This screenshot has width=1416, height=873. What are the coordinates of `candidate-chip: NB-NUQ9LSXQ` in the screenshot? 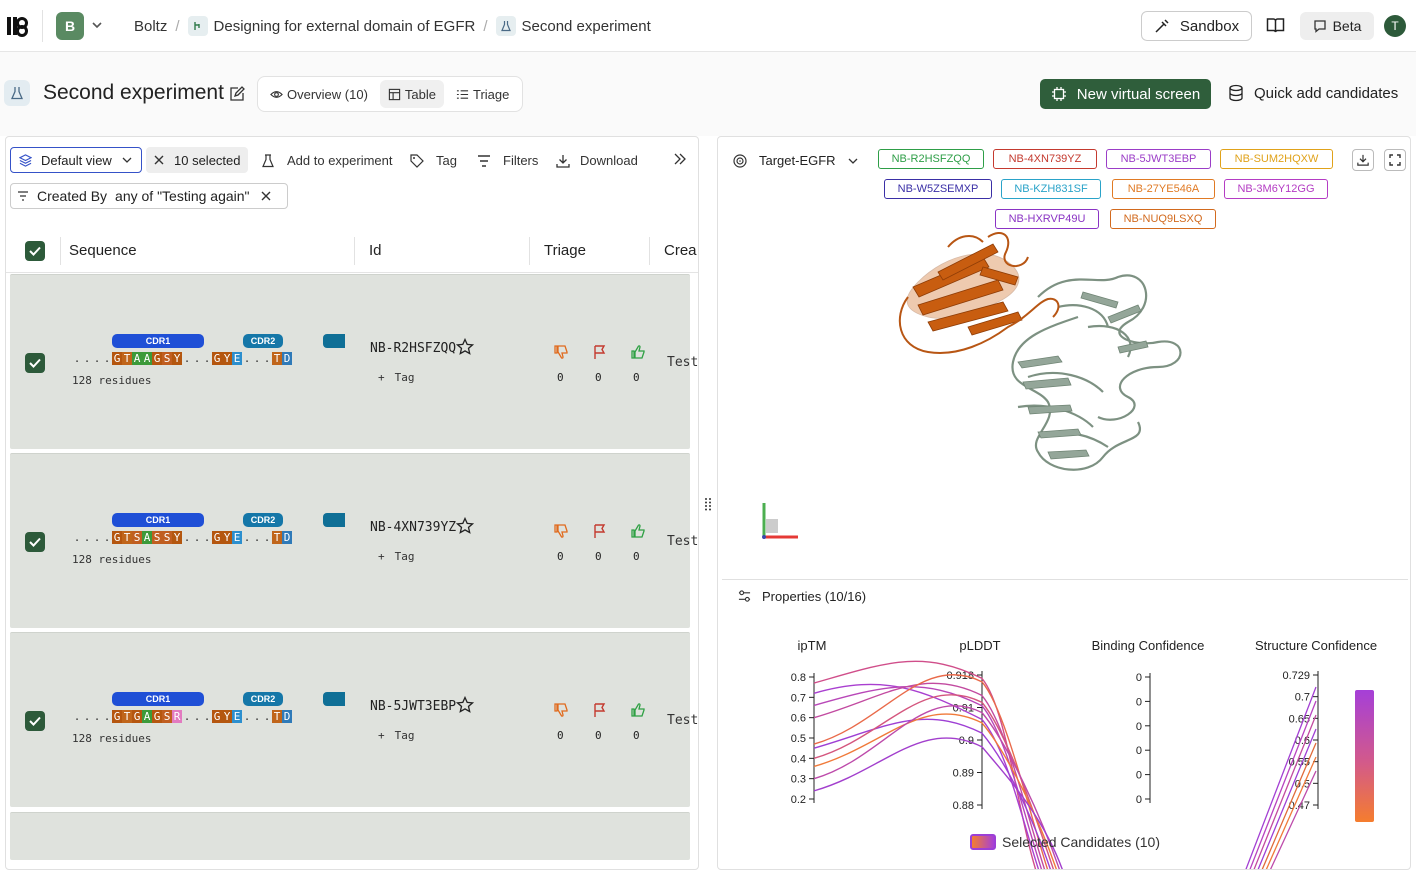 It's located at (1163, 219).